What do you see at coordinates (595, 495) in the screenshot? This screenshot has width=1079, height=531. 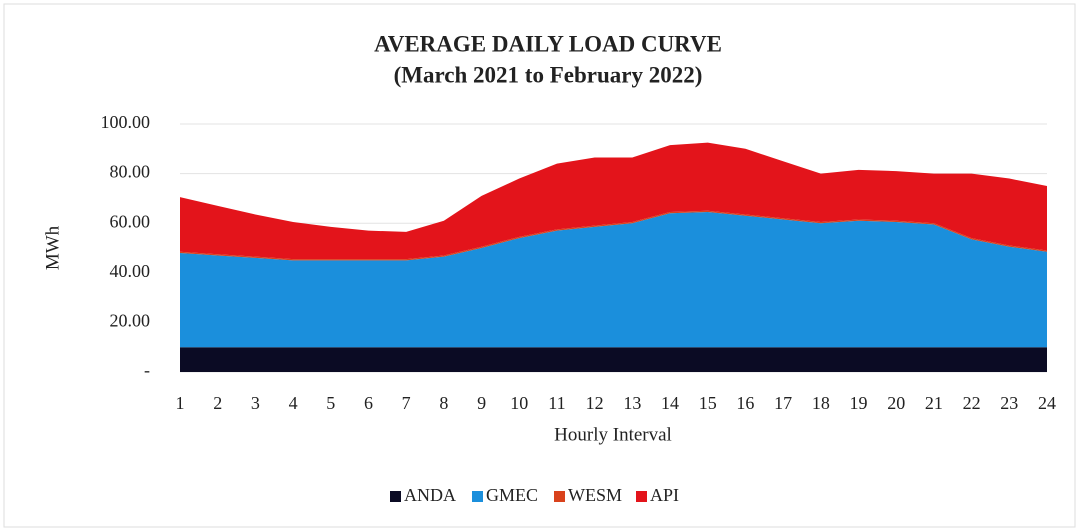 I see `legend-label: WESM` at bounding box center [595, 495].